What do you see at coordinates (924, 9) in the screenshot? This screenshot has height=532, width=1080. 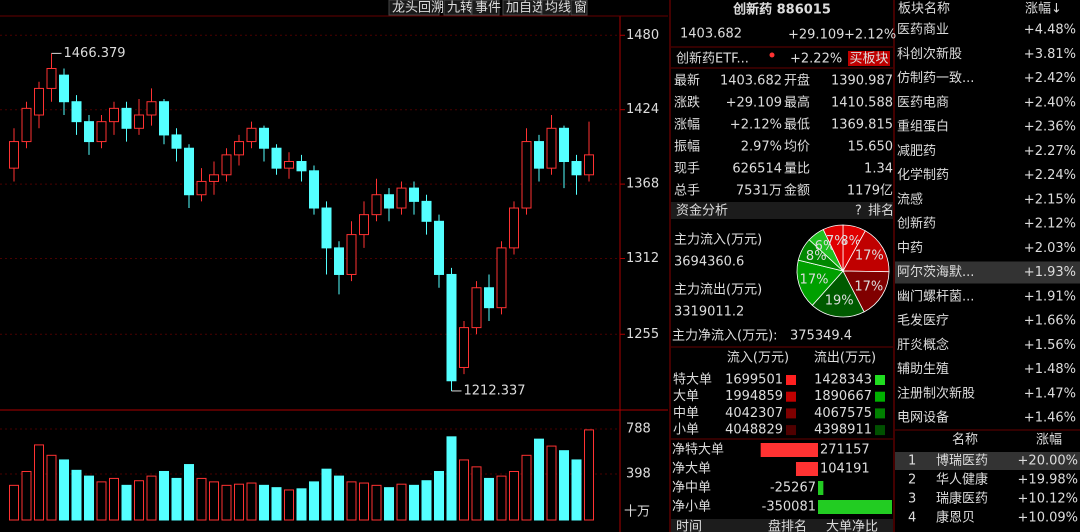 I see `column-header: 板块名称` at bounding box center [924, 9].